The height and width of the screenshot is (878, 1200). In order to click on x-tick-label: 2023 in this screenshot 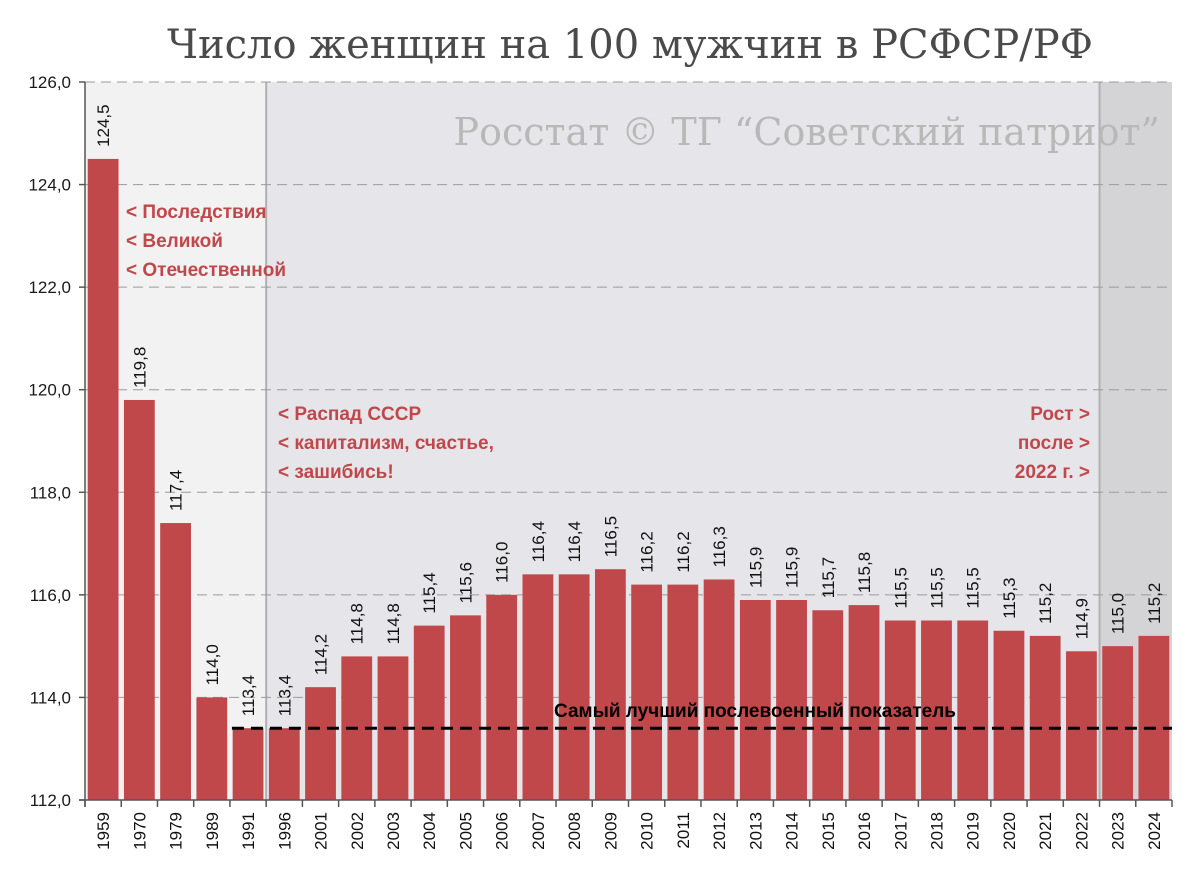, I will do `click(1118, 831)`.